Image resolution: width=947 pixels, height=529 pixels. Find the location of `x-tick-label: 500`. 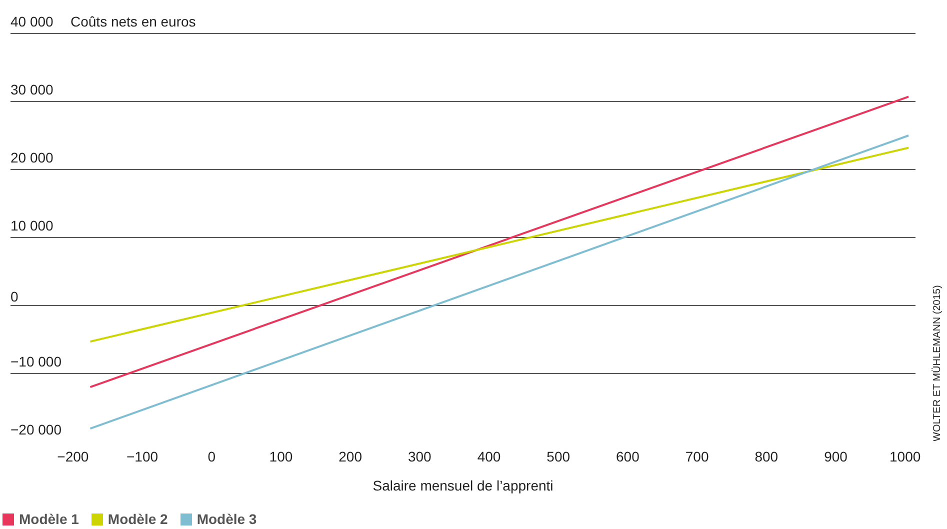

x-tick-label: 500 is located at coordinates (558, 456).